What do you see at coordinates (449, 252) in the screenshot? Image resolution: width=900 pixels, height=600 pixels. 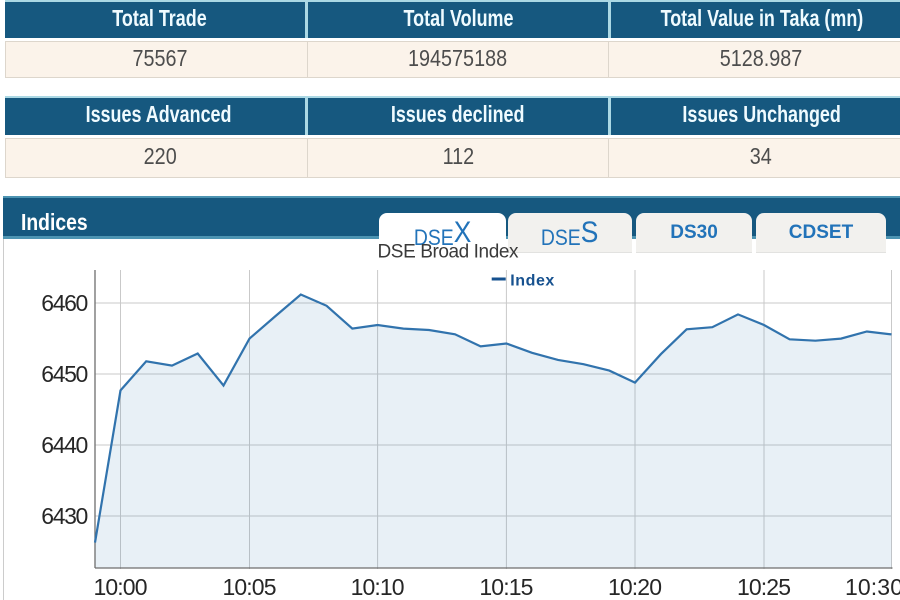 I see `svg-text: DSE Broad Index` at bounding box center [449, 252].